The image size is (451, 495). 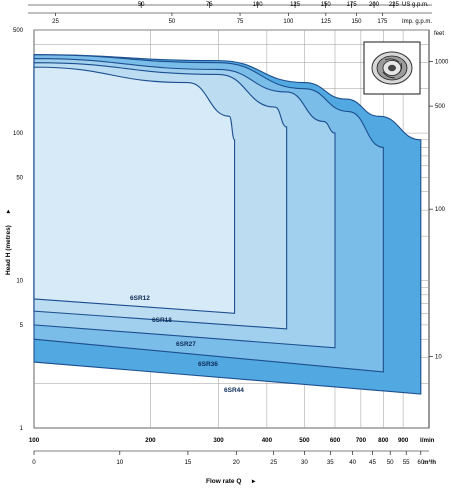 What do you see at coordinates (234, 390) in the screenshot?
I see `curve-label-6sr44: 6SR44` at bounding box center [234, 390].